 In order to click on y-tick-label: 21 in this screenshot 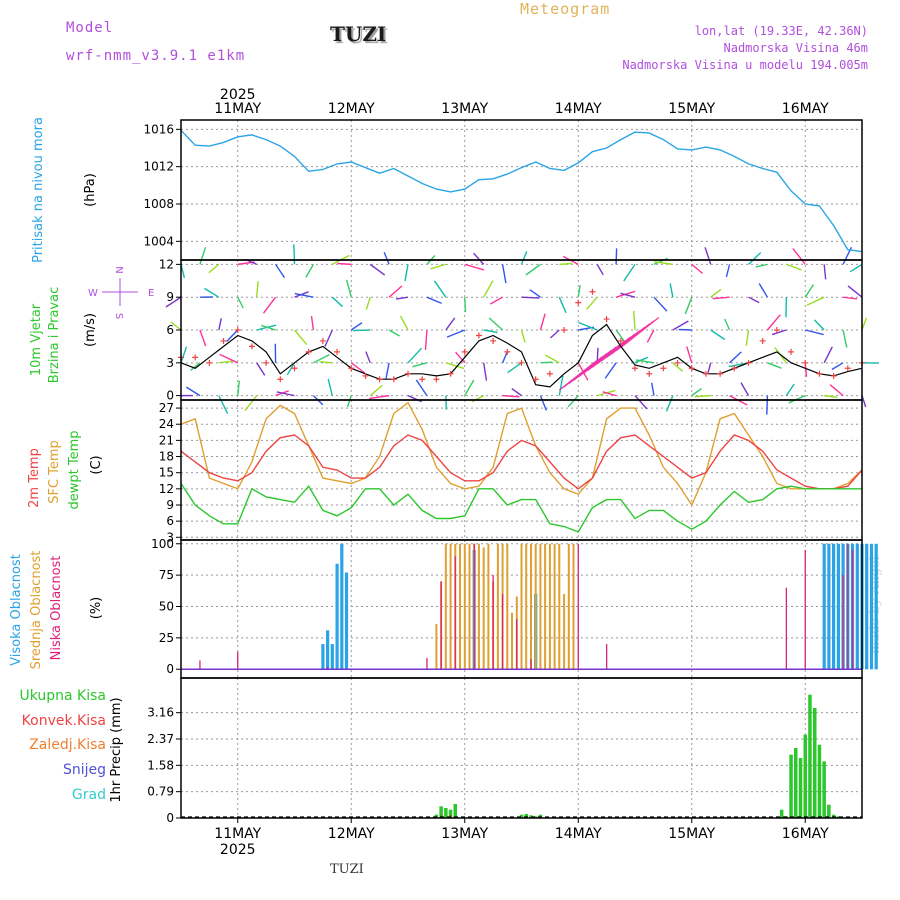, I will do `click(166, 440)`.